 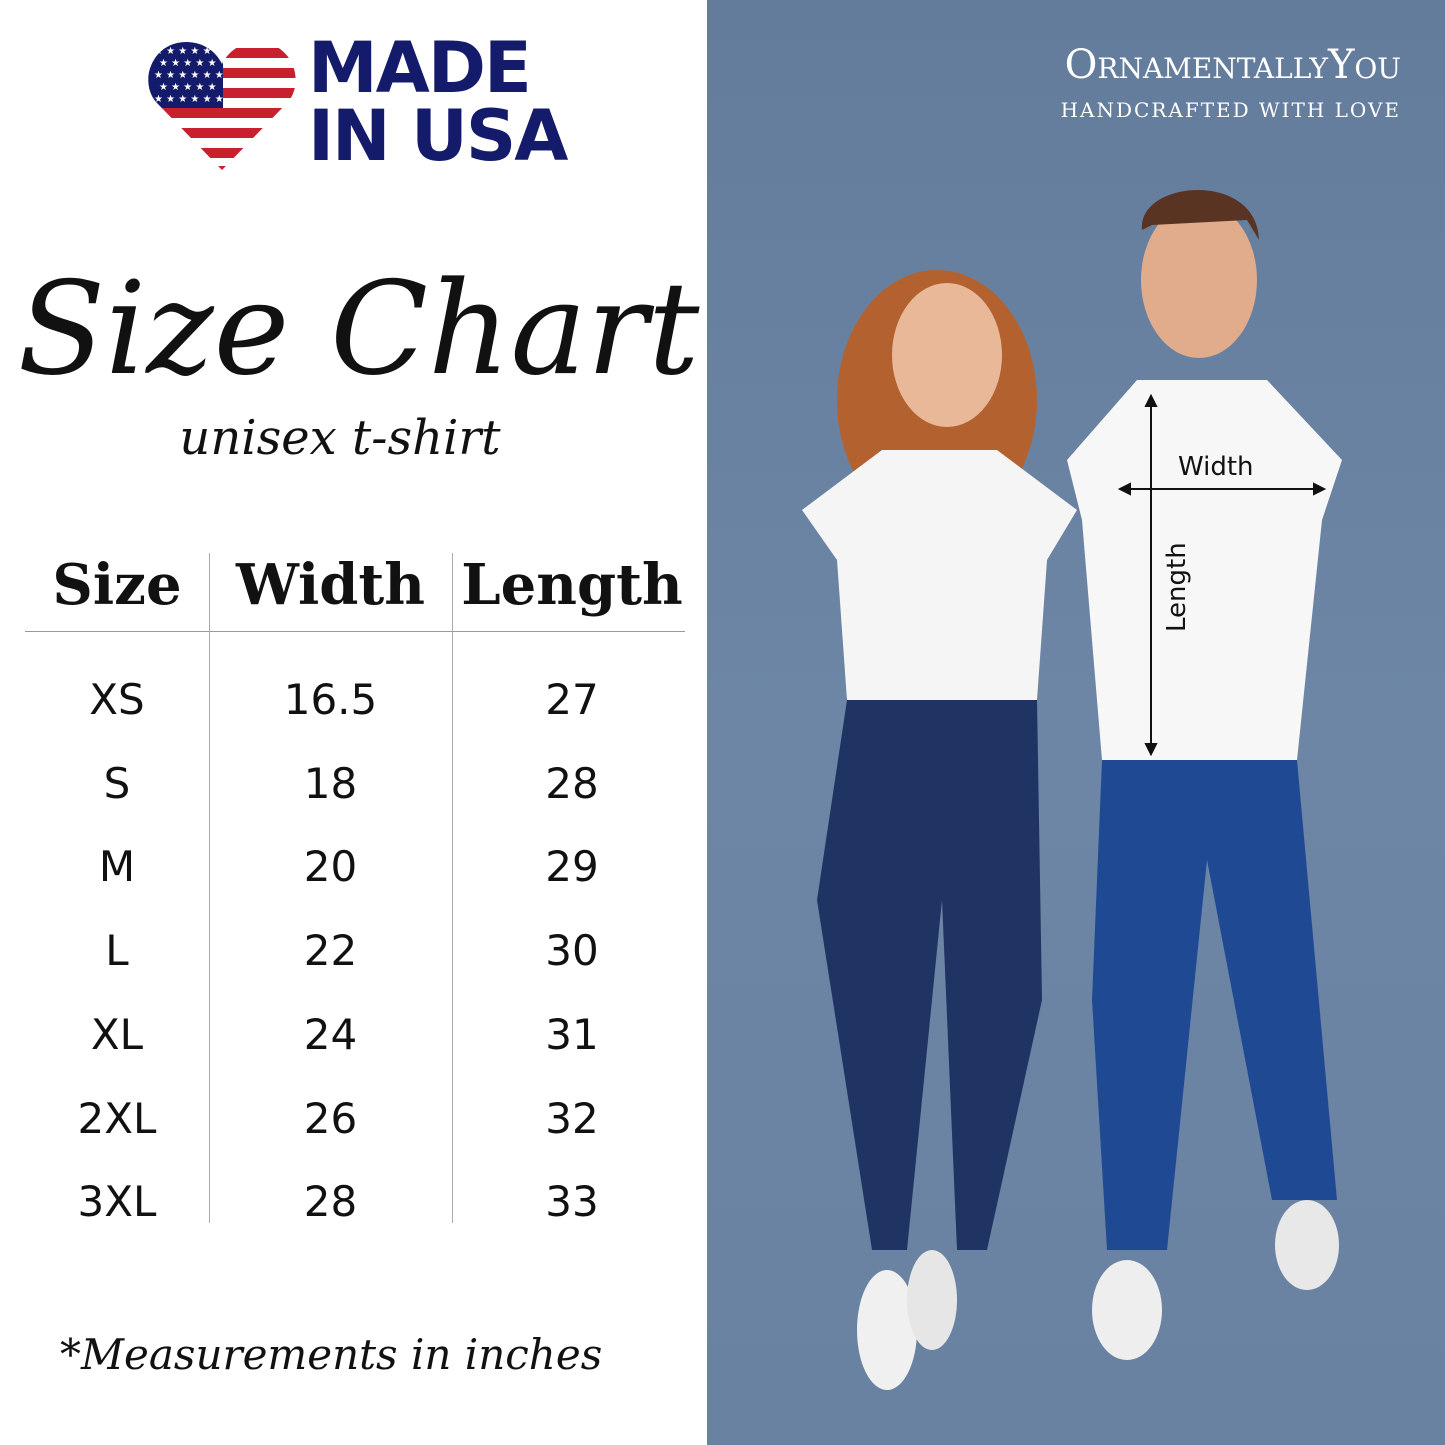 What do you see at coordinates (117, 585) in the screenshot?
I see `header-size: Size` at bounding box center [117, 585].